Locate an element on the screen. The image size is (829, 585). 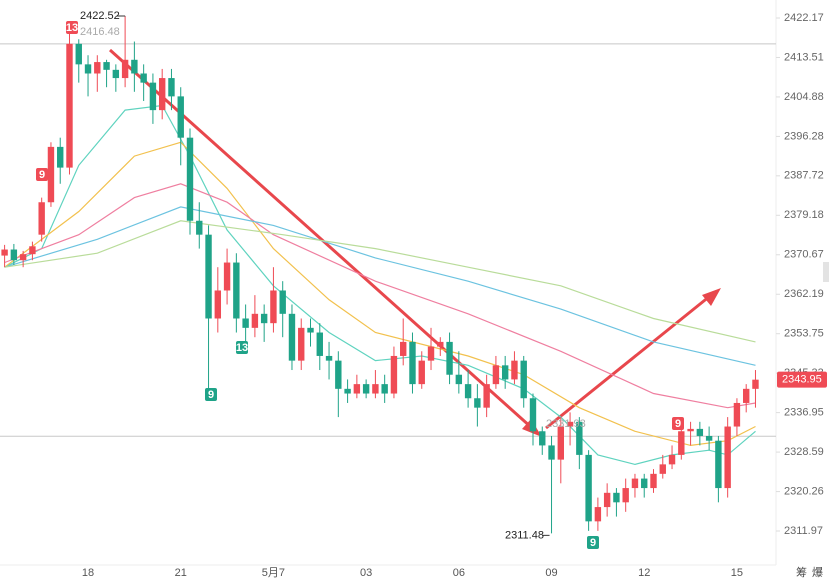
arrow-line is located at coordinates (628, 362).